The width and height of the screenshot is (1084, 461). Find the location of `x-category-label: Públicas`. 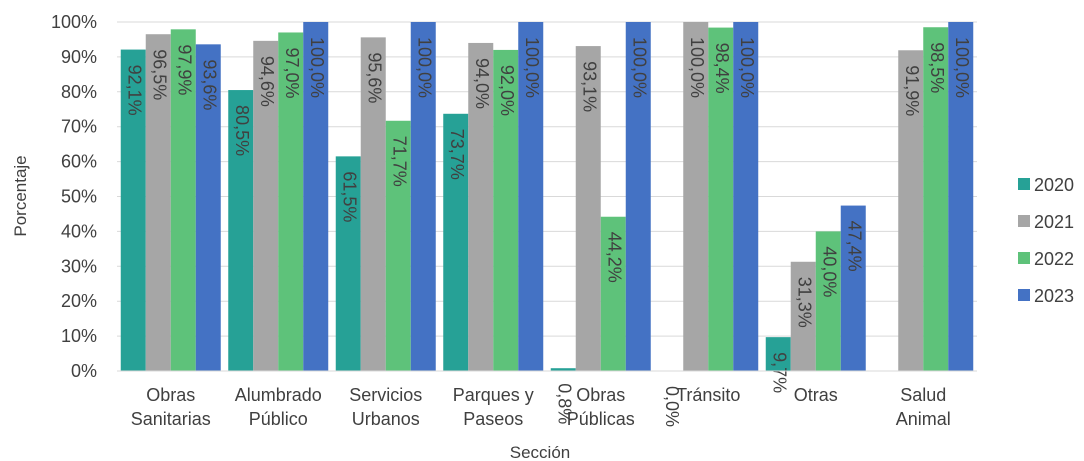

x-category-label: Públicas is located at coordinates (601, 419).